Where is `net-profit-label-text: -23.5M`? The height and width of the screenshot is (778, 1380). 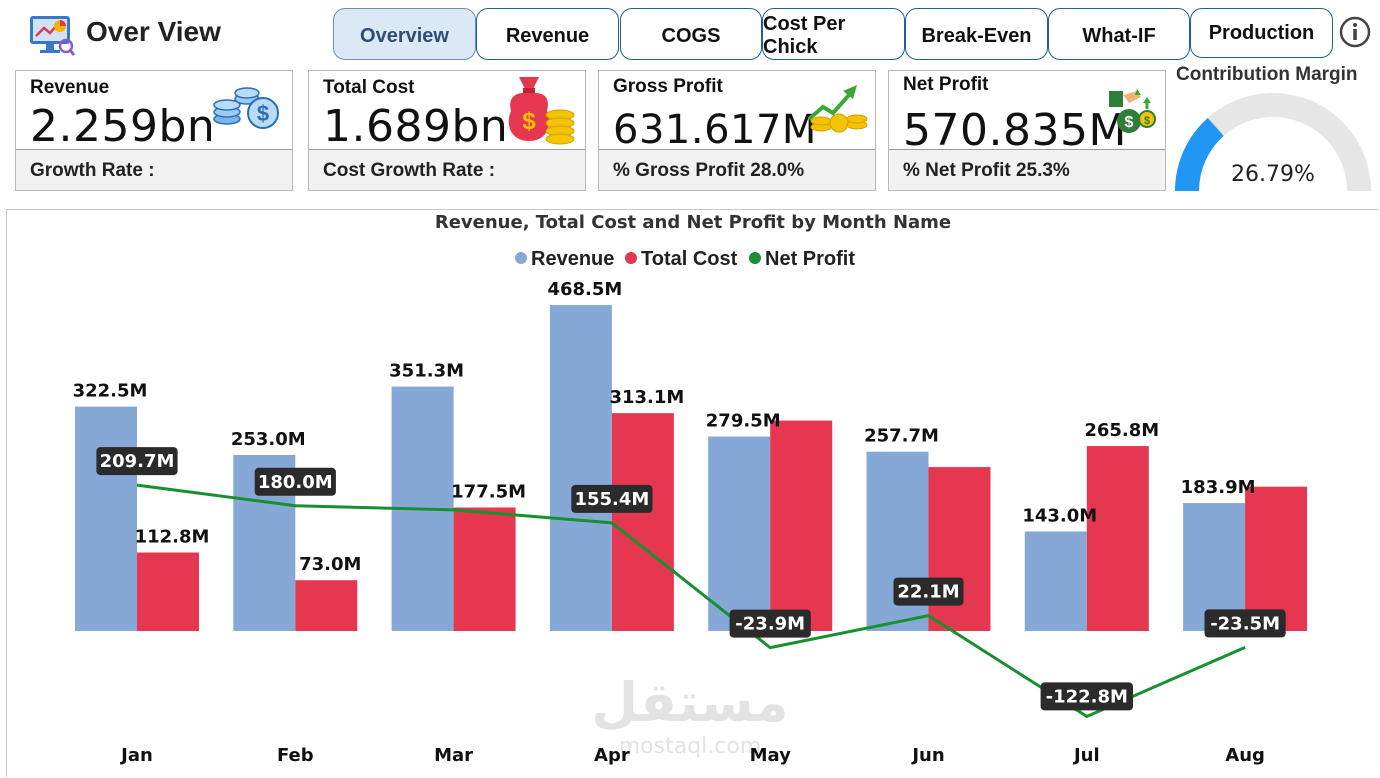 net-profit-label-text: -23.5M is located at coordinates (1245, 623).